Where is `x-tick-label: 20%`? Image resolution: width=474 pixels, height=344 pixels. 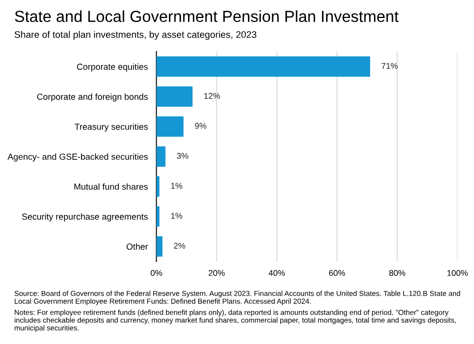
x-tick-label: 20% is located at coordinates (216, 273).